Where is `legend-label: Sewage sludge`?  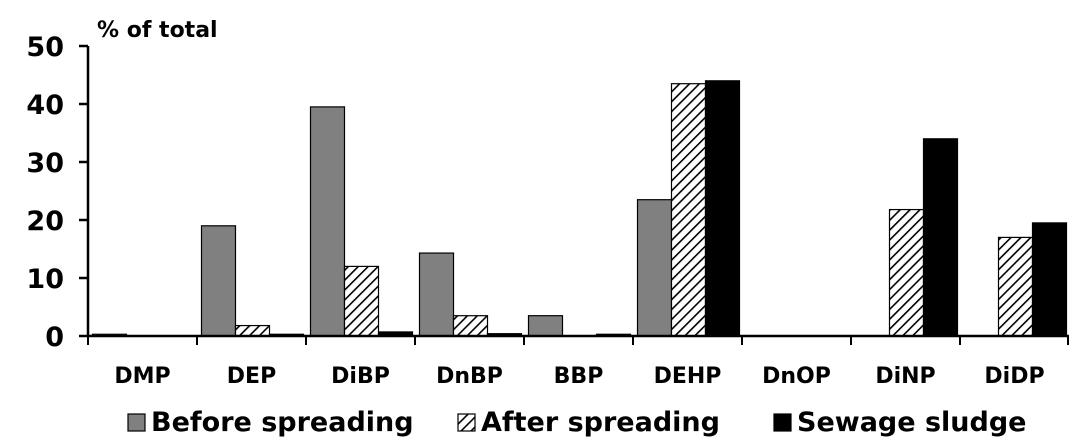 legend-label: Sewage sludge is located at coordinates (911, 422).